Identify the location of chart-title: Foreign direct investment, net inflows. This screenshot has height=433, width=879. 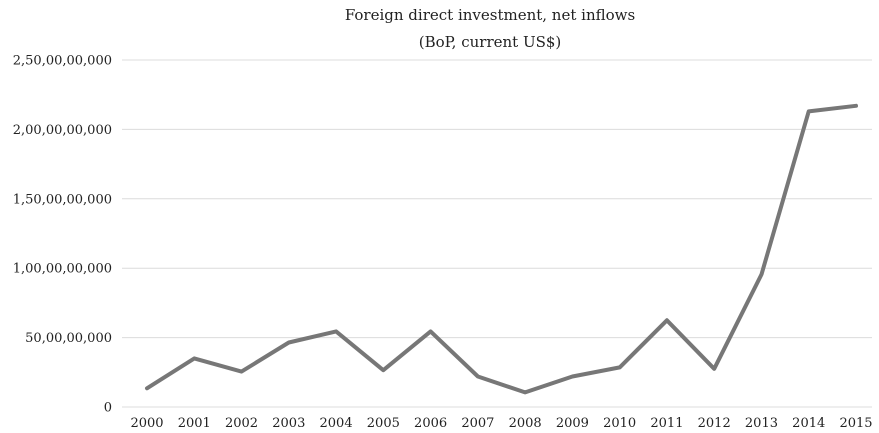
(490, 15).